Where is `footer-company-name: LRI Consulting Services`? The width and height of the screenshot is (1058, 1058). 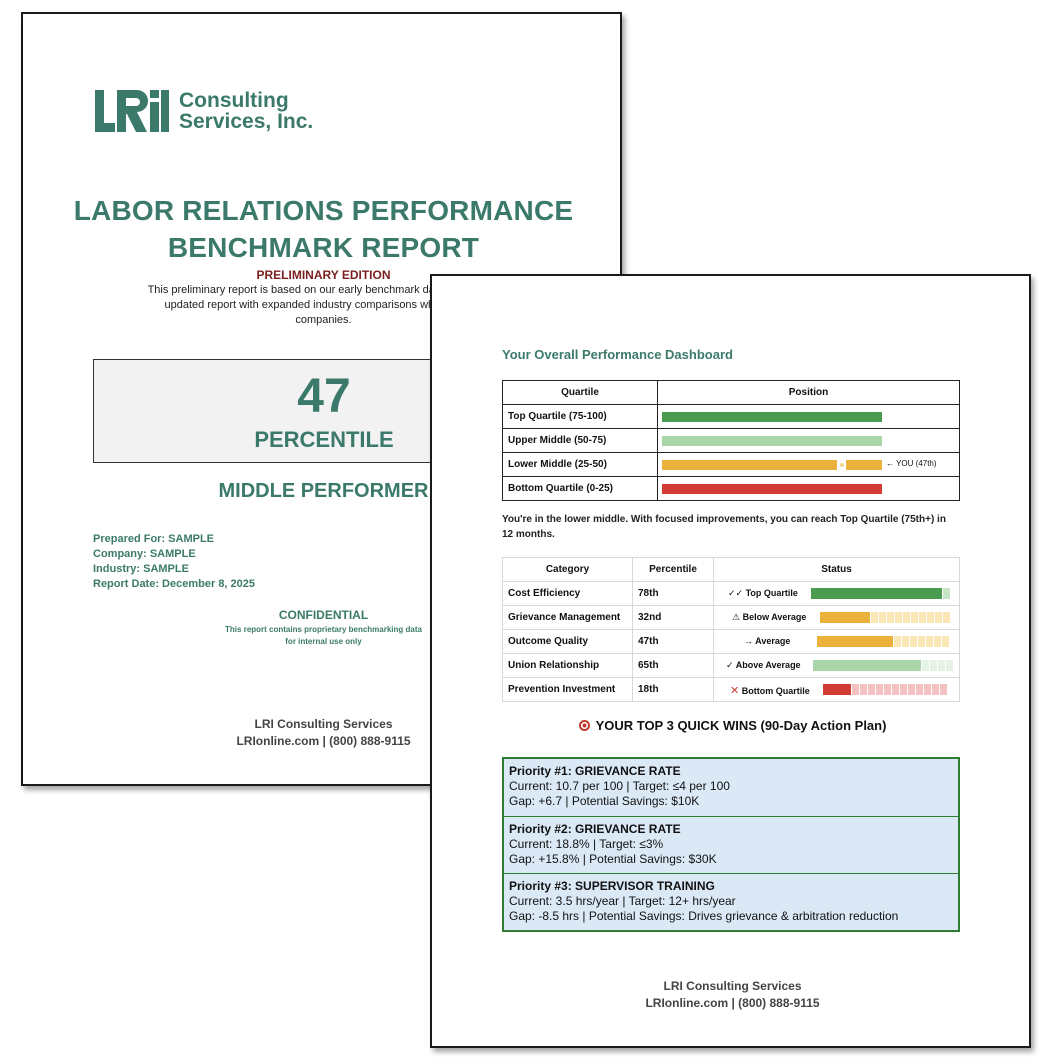
footer-company-name: LRI Consulting Services is located at coordinates (732, 986).